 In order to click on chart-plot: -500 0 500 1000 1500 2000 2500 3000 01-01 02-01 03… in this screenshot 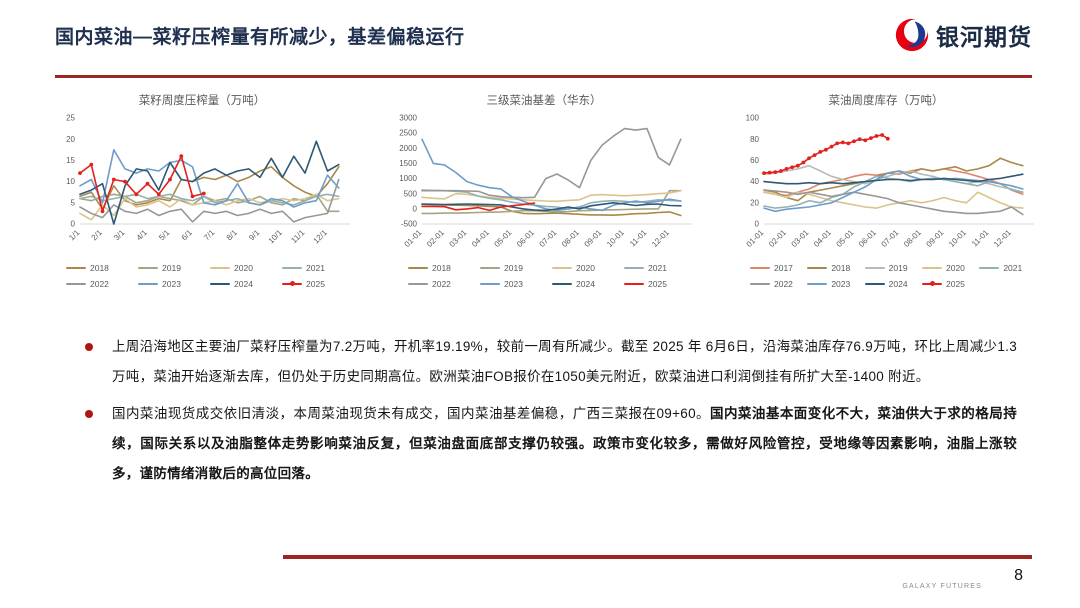, I will do `click(545, 181)`.